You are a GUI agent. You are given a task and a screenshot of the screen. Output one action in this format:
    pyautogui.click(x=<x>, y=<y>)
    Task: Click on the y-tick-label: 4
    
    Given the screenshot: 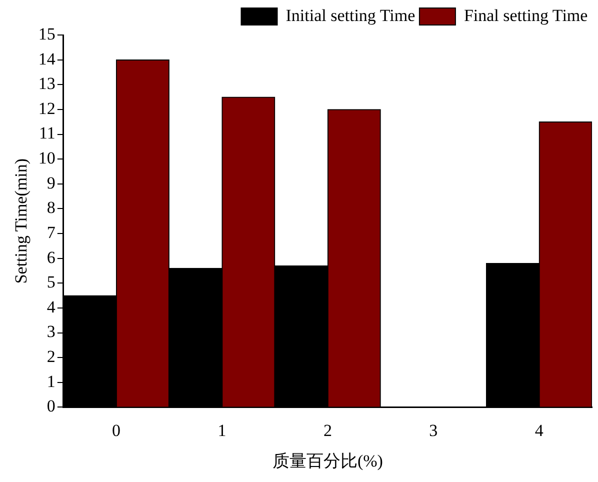 What is the action you would take?
    pyautogui.click(x=51, y=306)
    